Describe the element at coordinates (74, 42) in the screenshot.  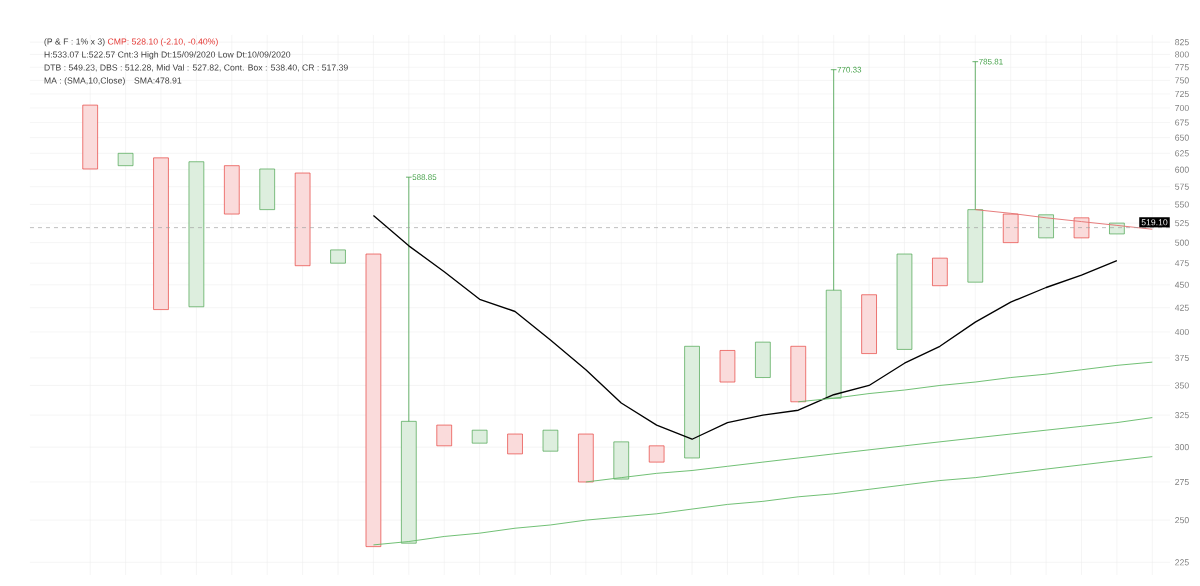
I see `chart-title: (P & F : 1% x 3)` at that location.